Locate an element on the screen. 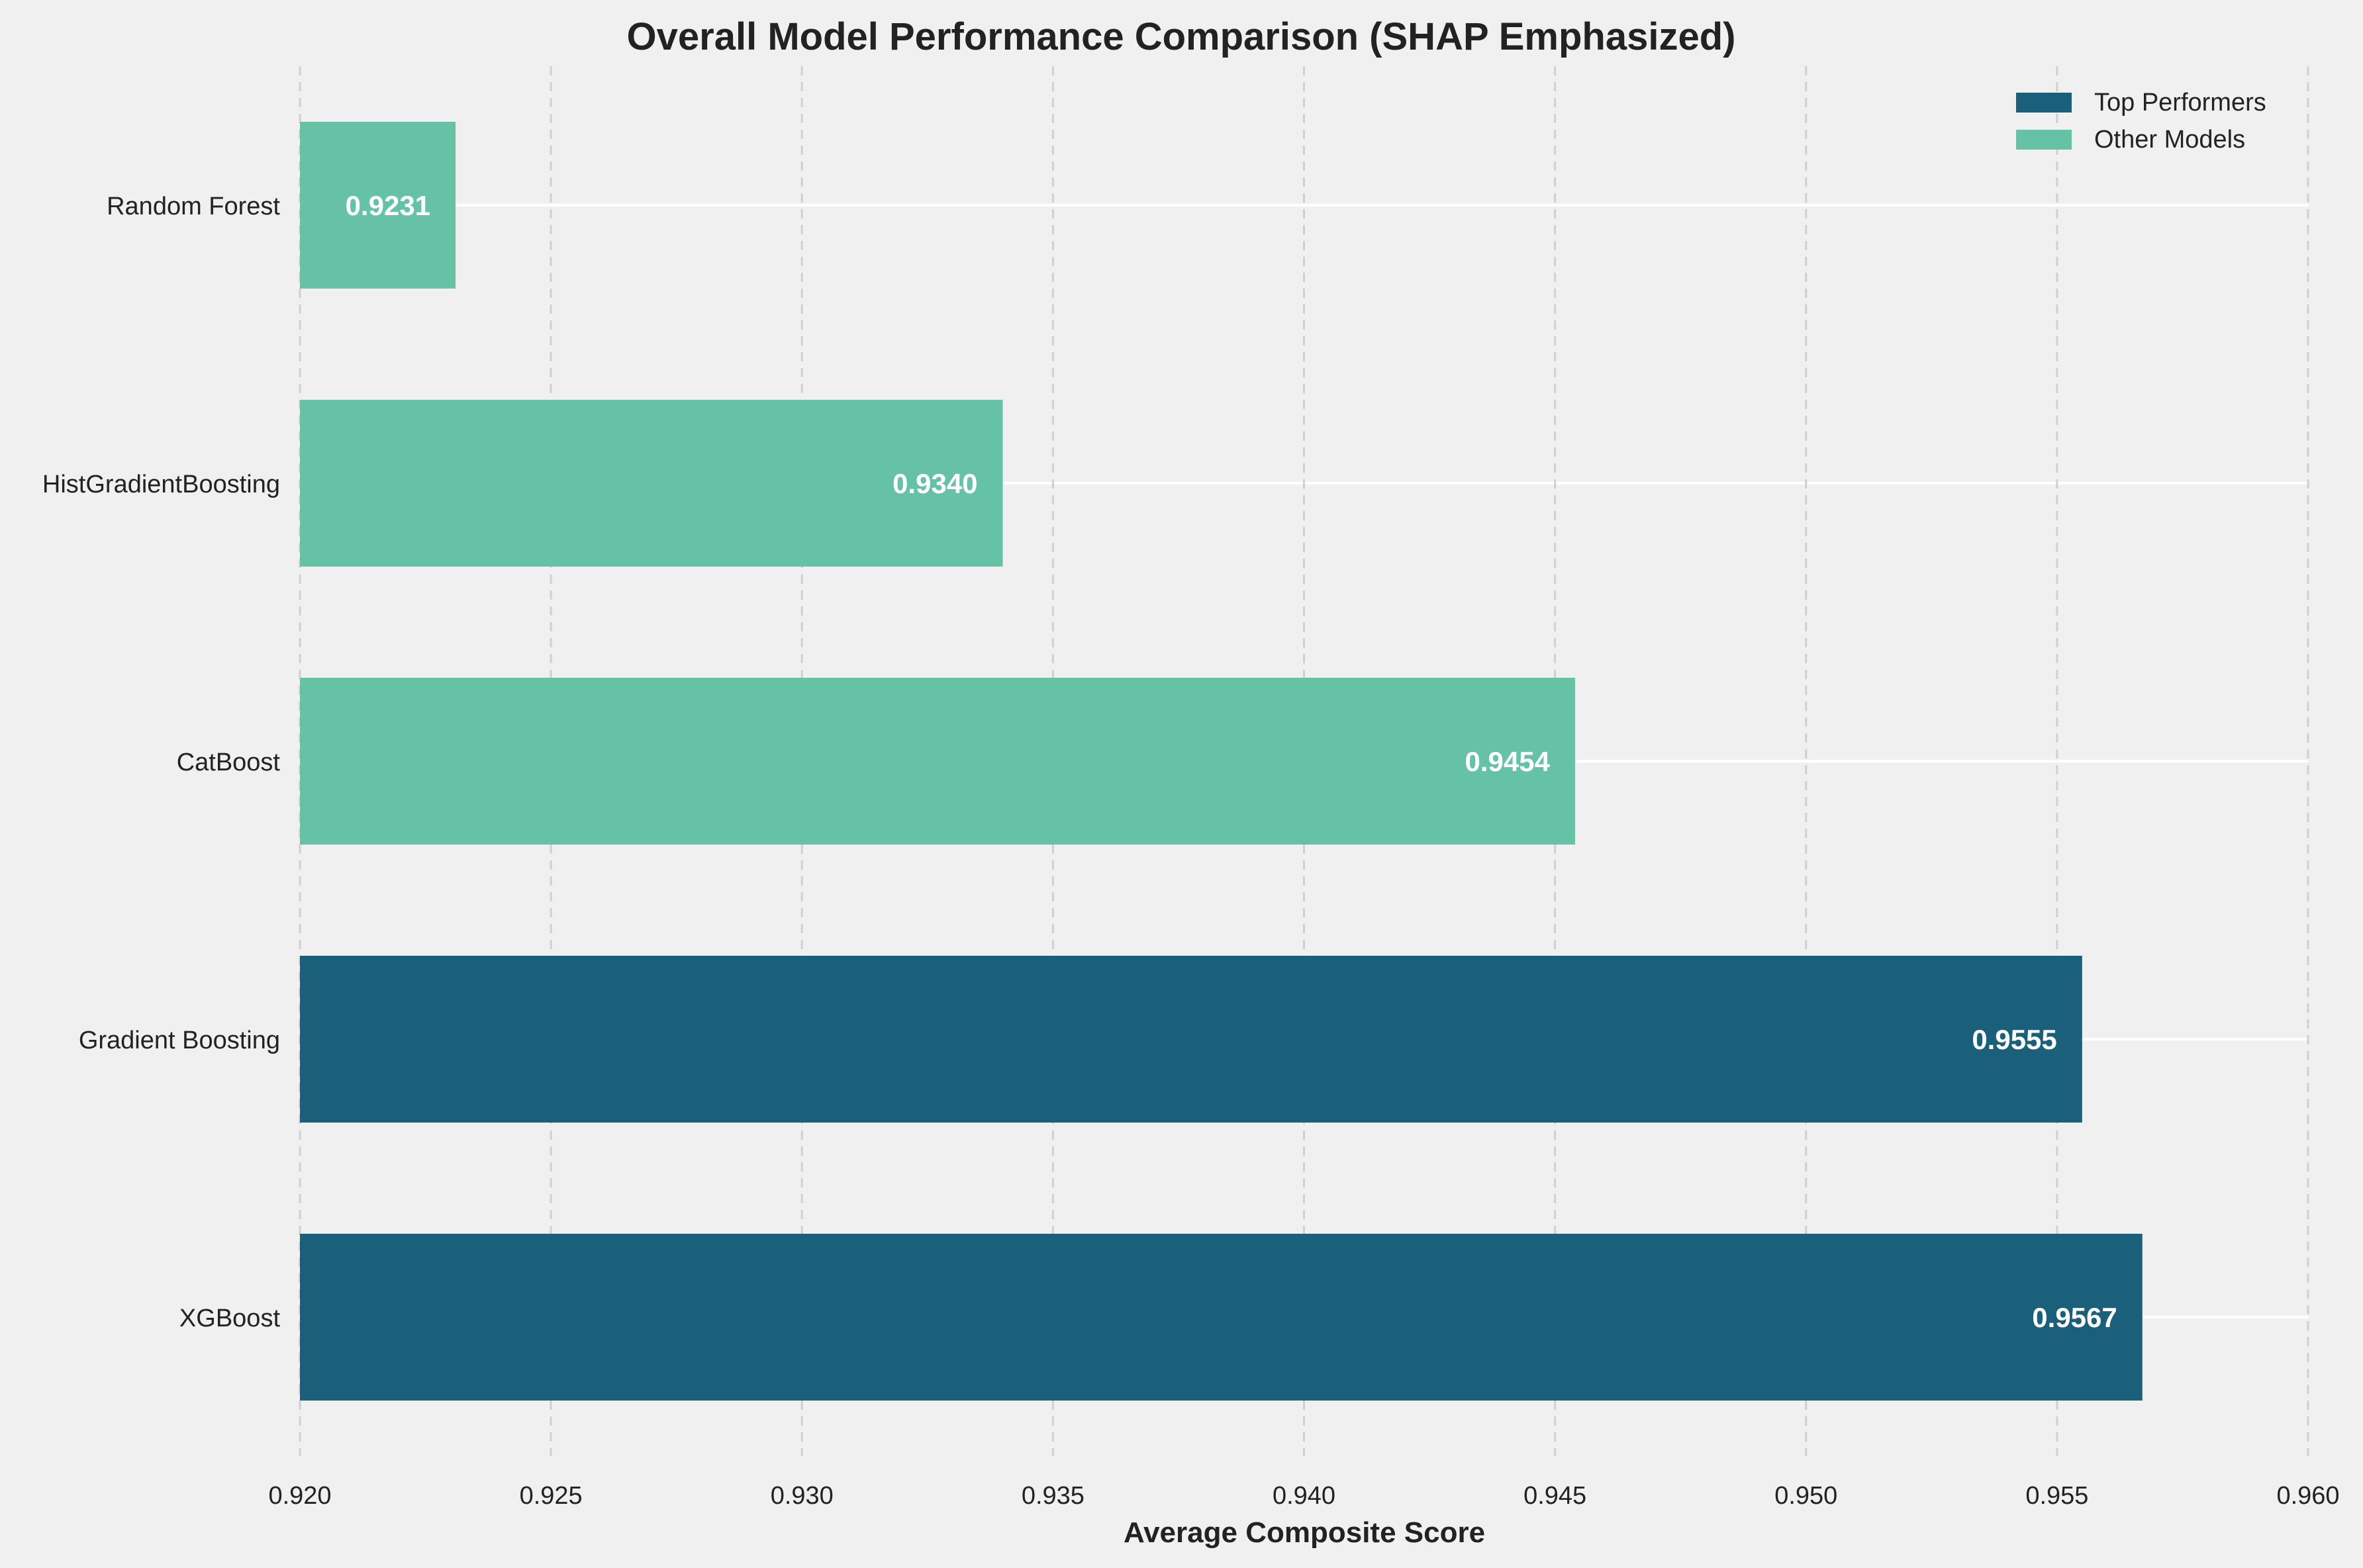 This screenshot has width=2363, height=1568. x-axis-label: Average Composite Score is located at coordinates (1304, 1533).